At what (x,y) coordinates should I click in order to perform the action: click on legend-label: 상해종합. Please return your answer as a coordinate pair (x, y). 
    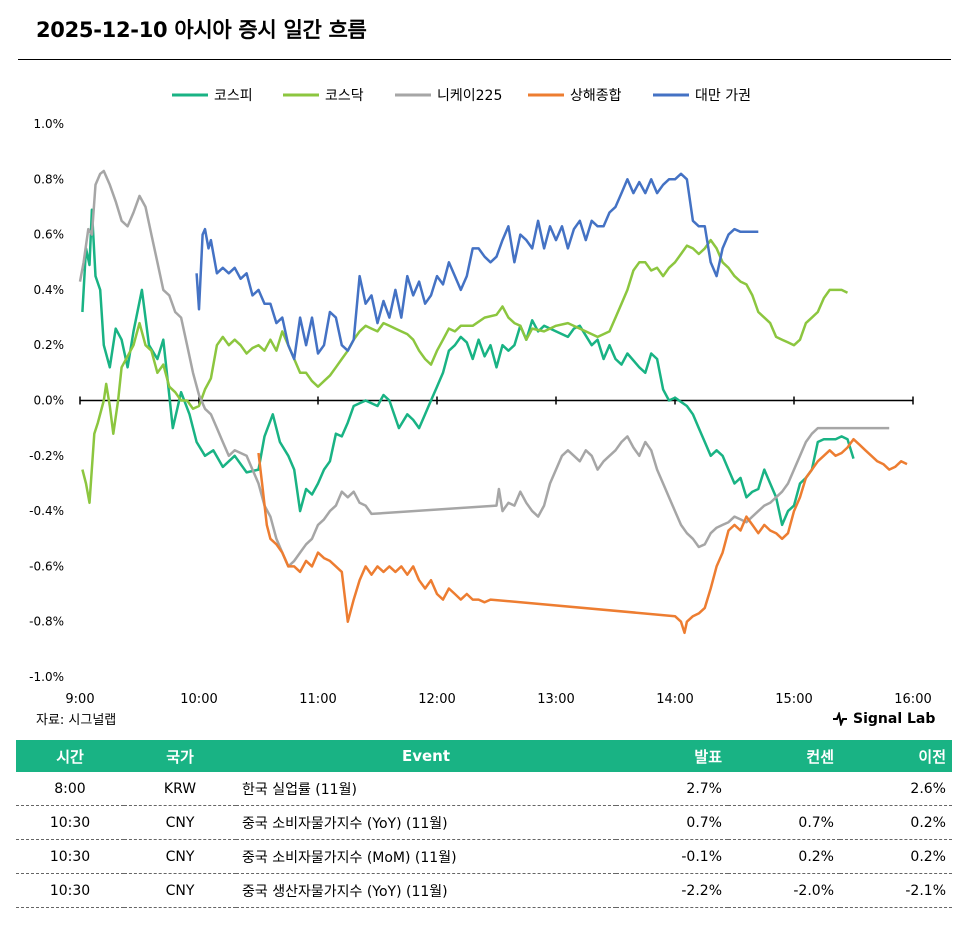
    Looking at the image, I should click on (596, 96).